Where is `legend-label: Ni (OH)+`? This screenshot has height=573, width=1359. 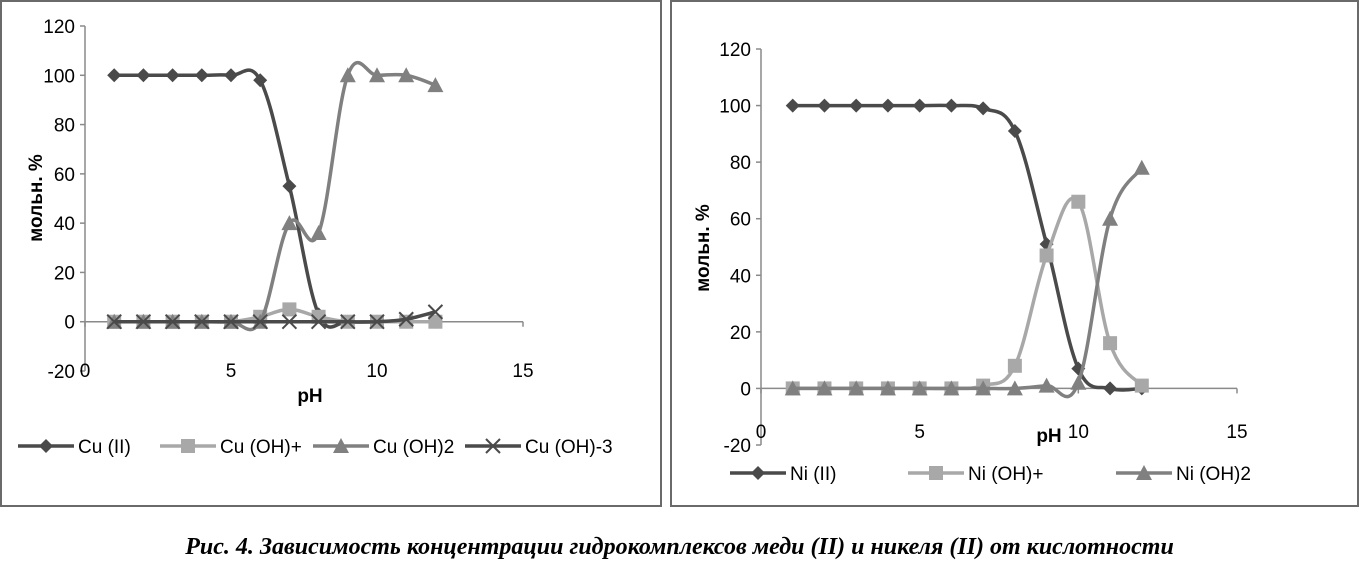
legend-label: Ni (OH)+ is located at coordinates (1005, 474).